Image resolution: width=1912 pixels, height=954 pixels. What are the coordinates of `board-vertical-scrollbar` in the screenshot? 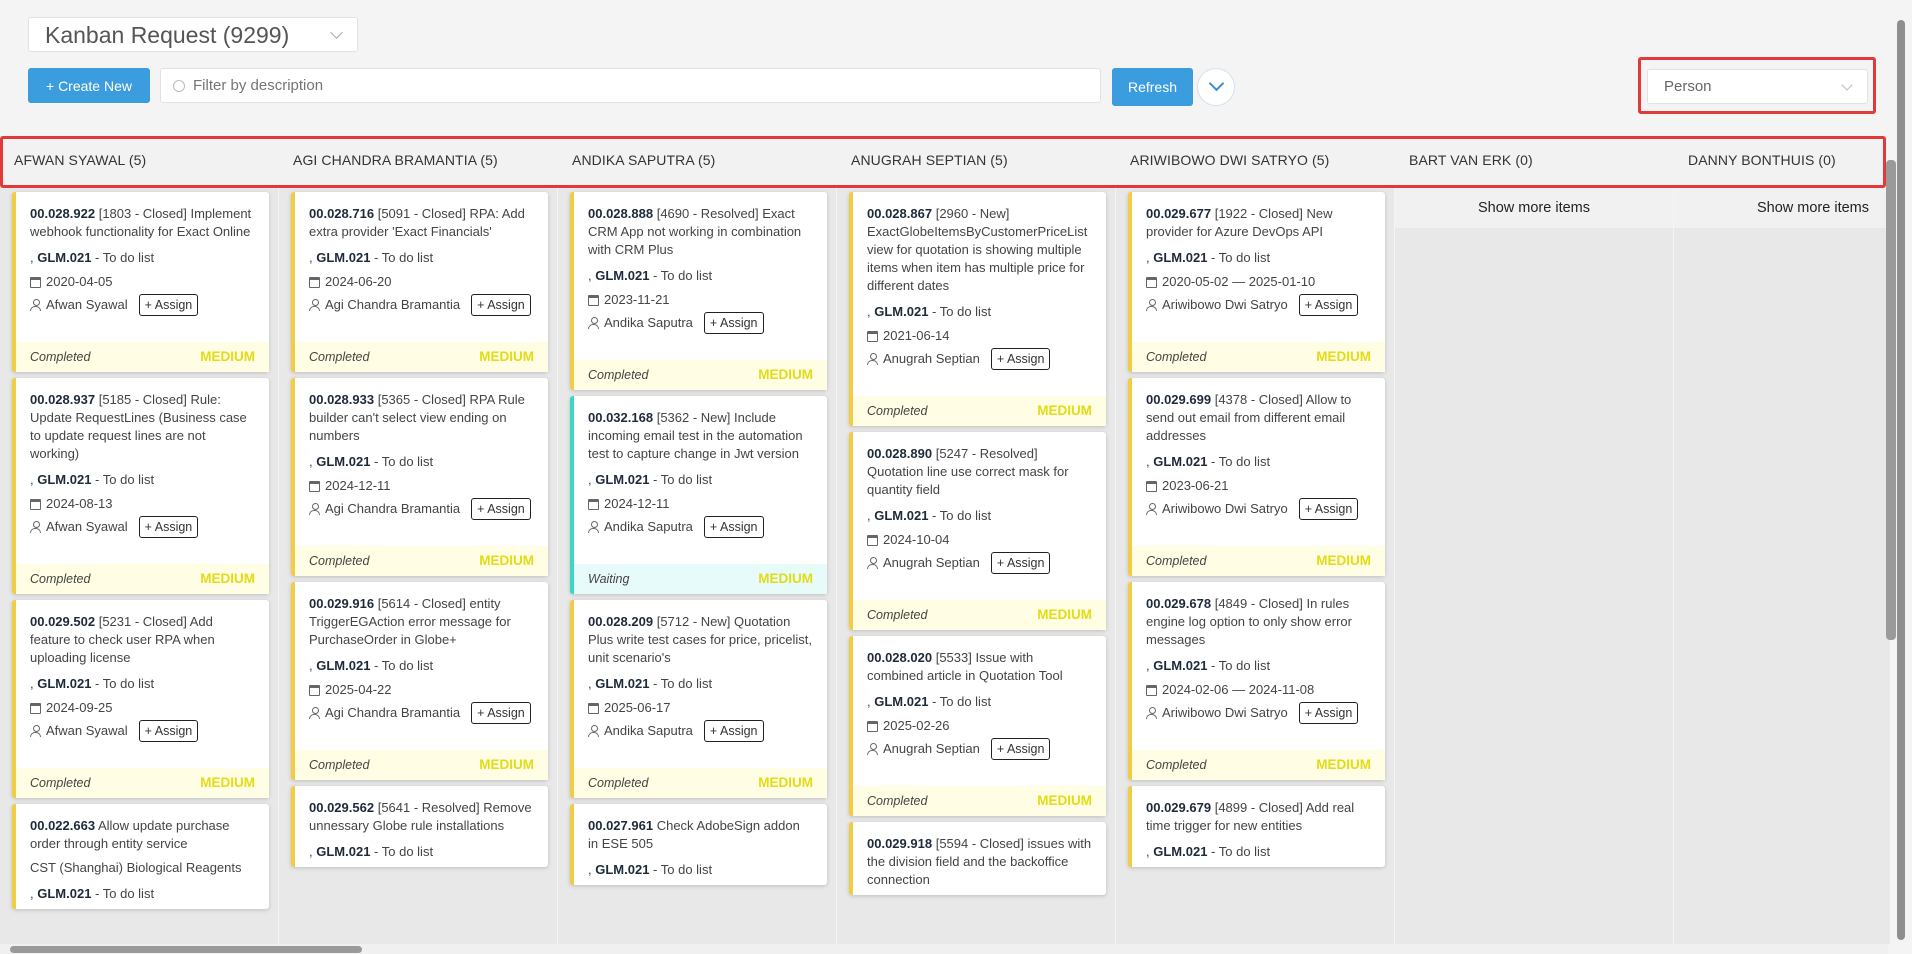 It's located at (1891, 400).